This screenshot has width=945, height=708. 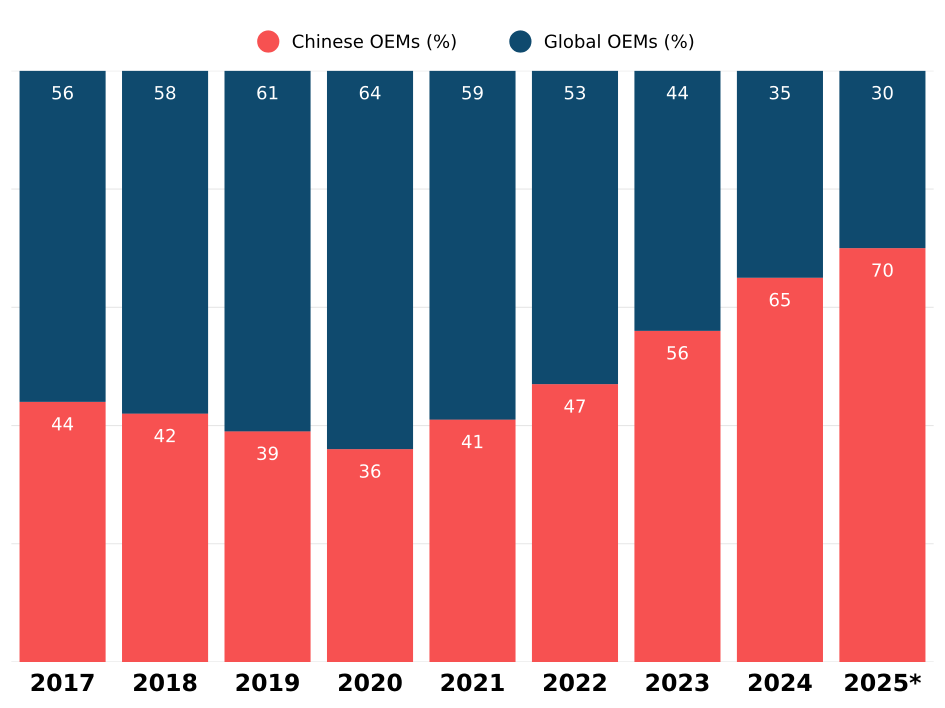 What do you see at coordinates (574, 406) in the screenshot?
I see `data-label: 47` at bounding box center [574, 406].